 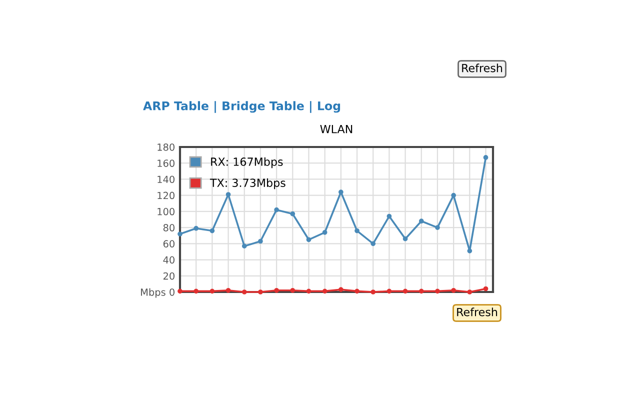 What do you see at coordinates (168, 260) in the screenshot?
I see `y-tick-label: 40` at bounding box center [168, 260].